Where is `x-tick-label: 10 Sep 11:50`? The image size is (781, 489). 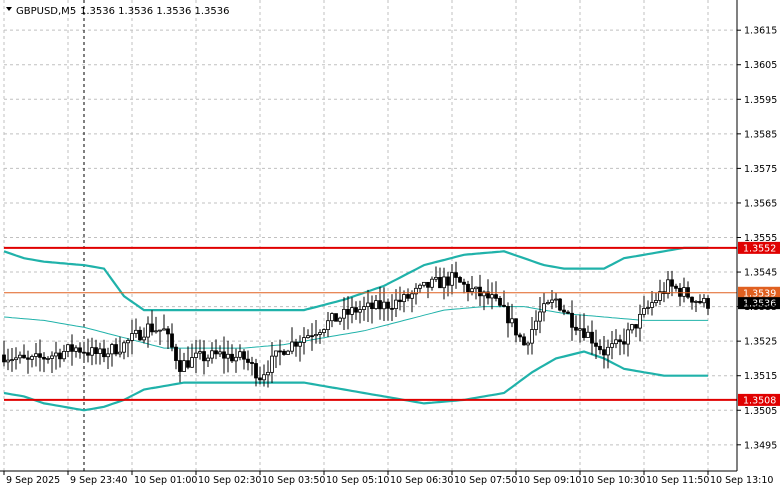
x-tick-label: 10 Sep 11:50 is located at coordinates (677, 480).